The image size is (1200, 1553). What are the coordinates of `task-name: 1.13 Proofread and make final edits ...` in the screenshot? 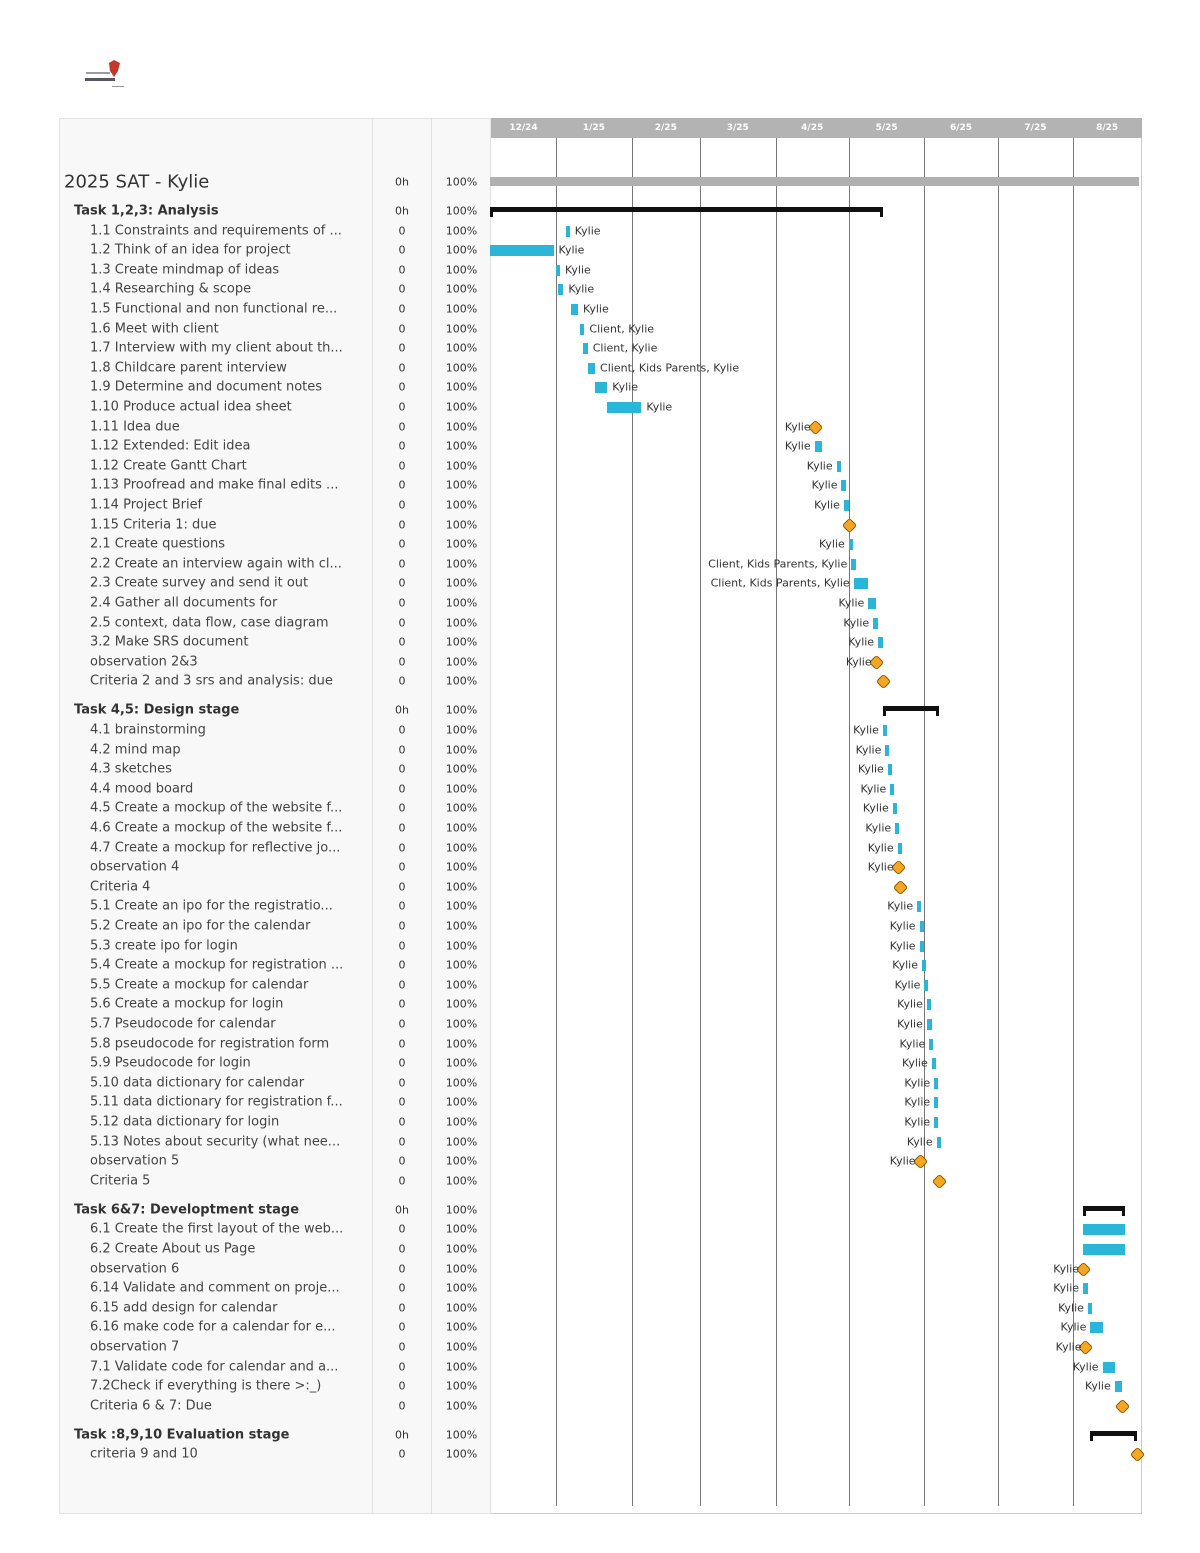 It's located at (214, 485).